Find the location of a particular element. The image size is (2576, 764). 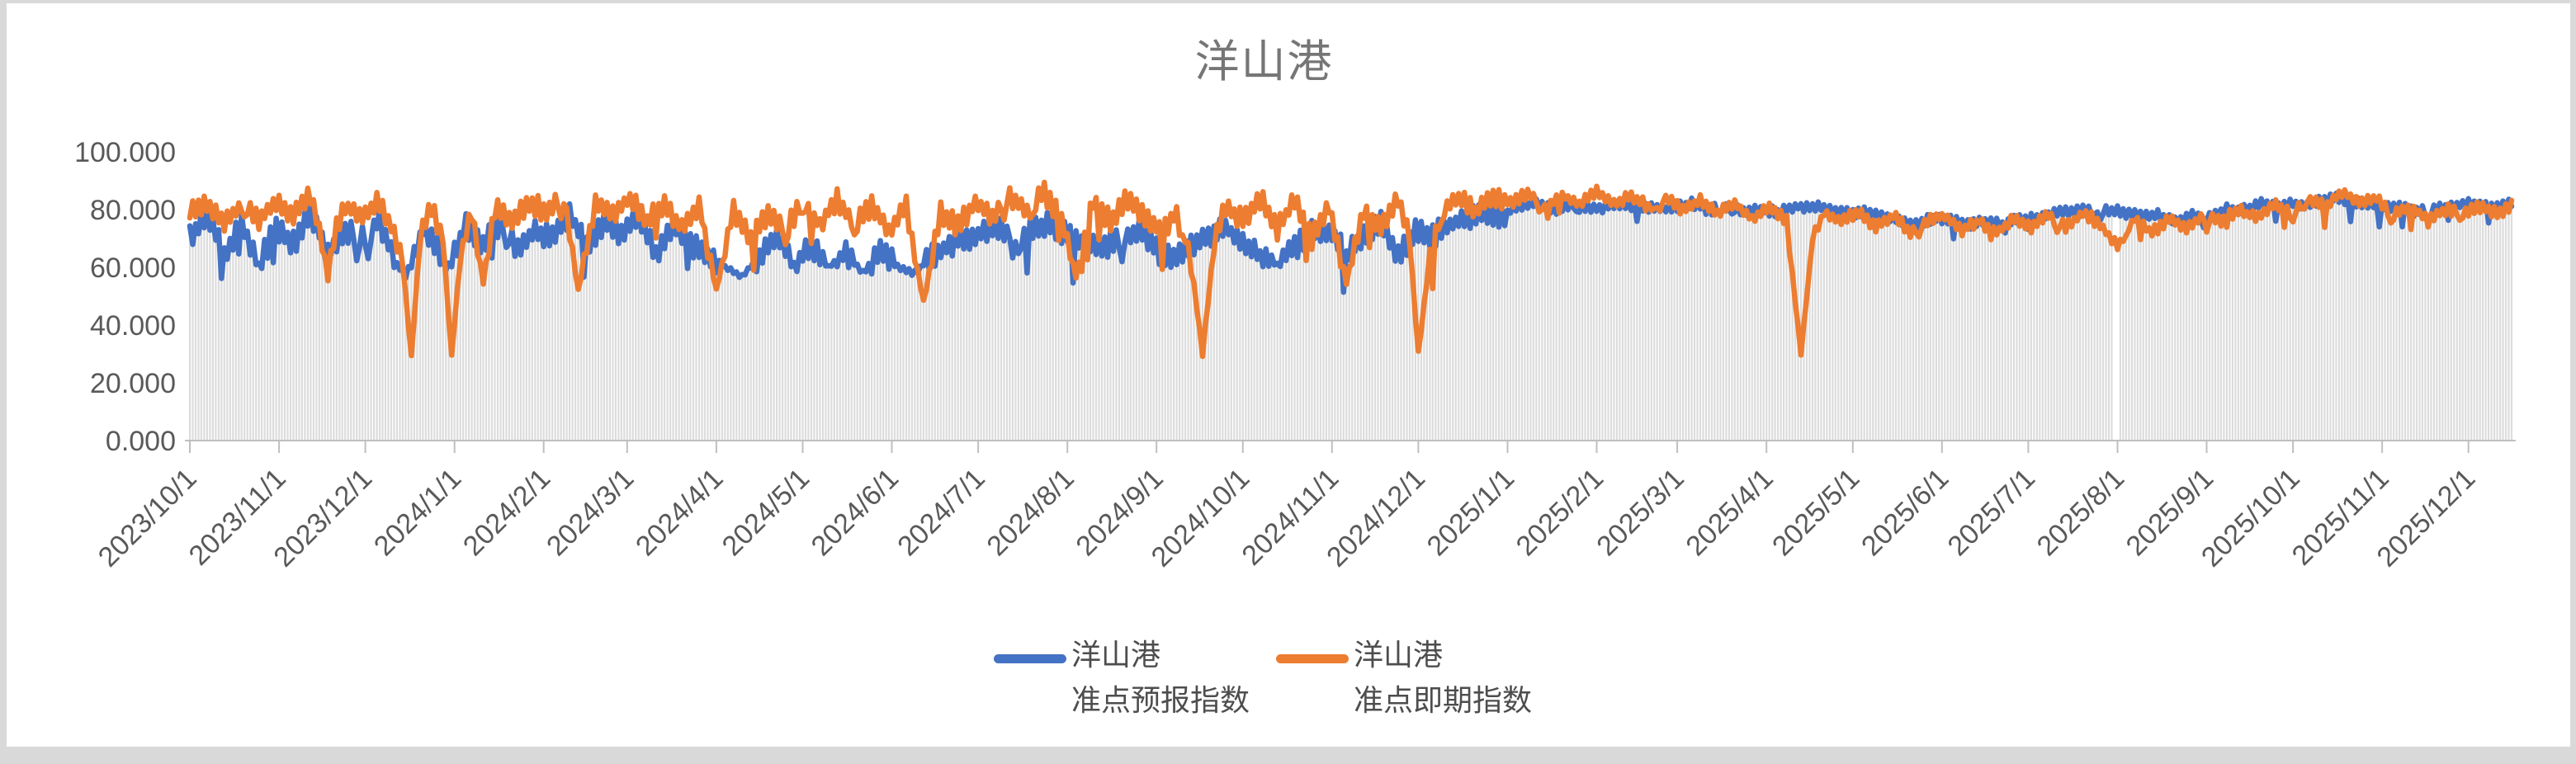

x-axis-tick-label: 2025/1/1 is located at coordinates (1470, 512).